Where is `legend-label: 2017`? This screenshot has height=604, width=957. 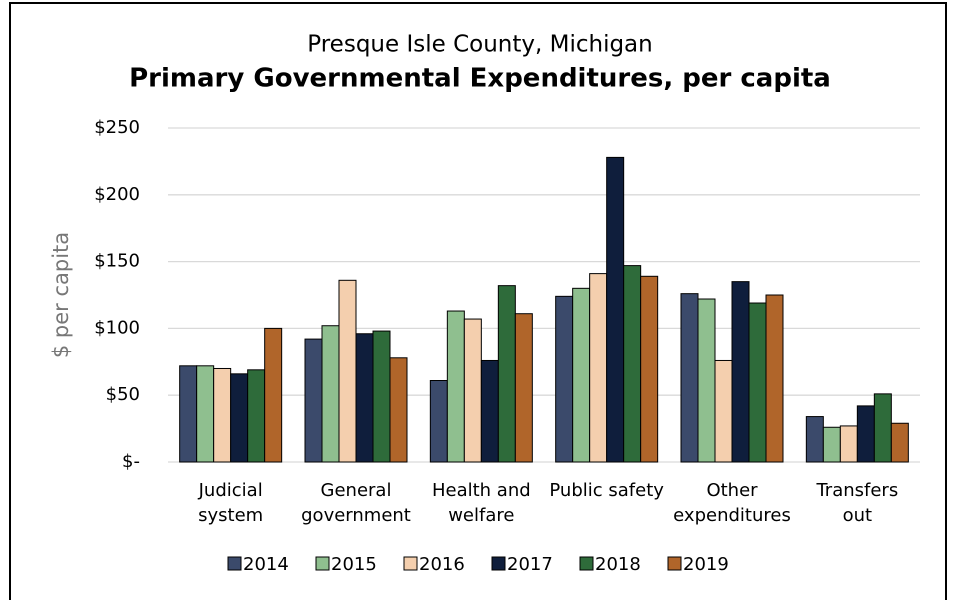
legend-label: 2017 is located at coordinates (530, 564).